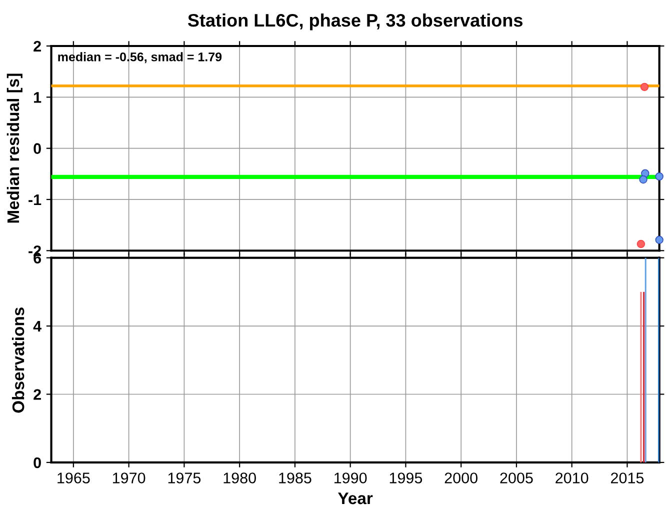  Describe the element at coordinates (627, 478) in the screenshot. I see `x-tick-label: 2015` at that location.